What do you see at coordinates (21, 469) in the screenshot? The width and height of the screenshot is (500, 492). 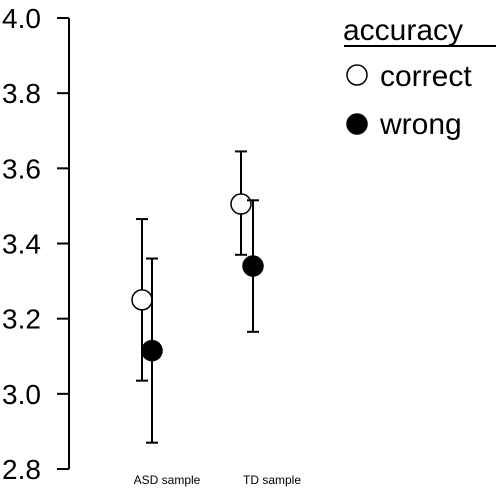 I see `y-tick-label: 2.8` at bounding box center [21, 469].